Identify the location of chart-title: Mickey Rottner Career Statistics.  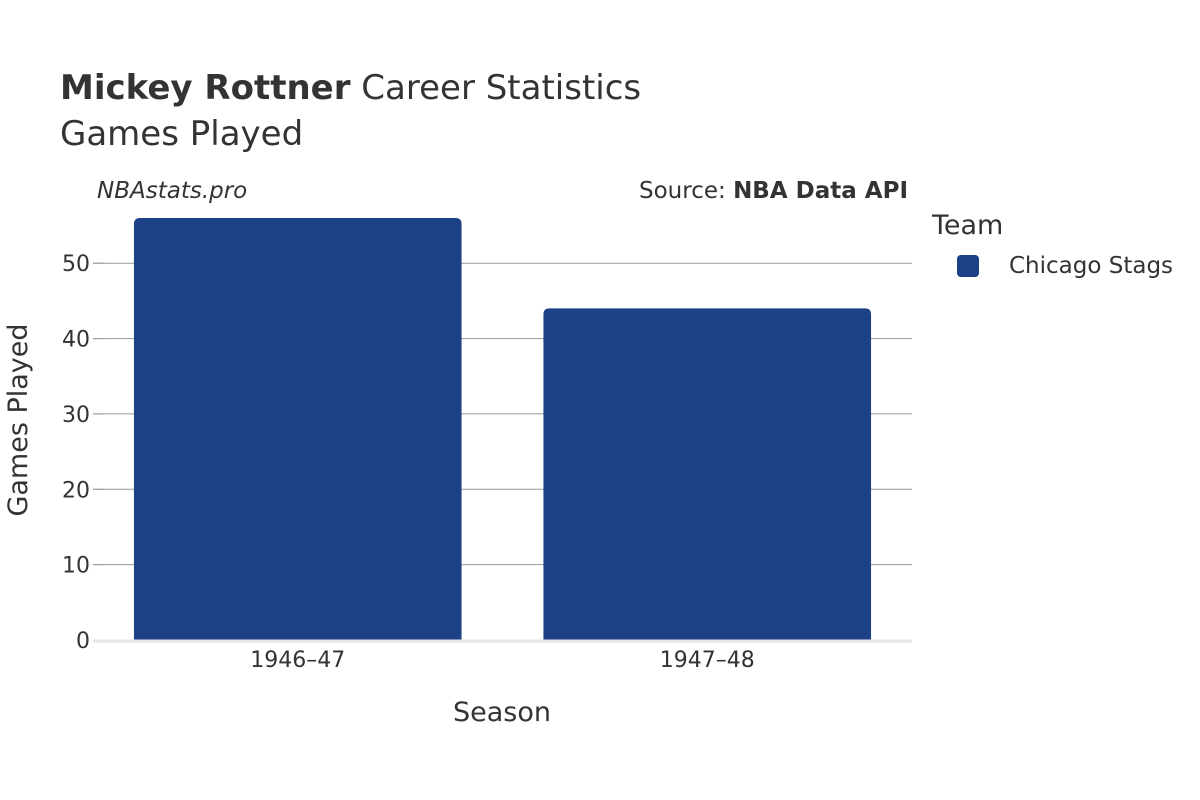
(350, 88).